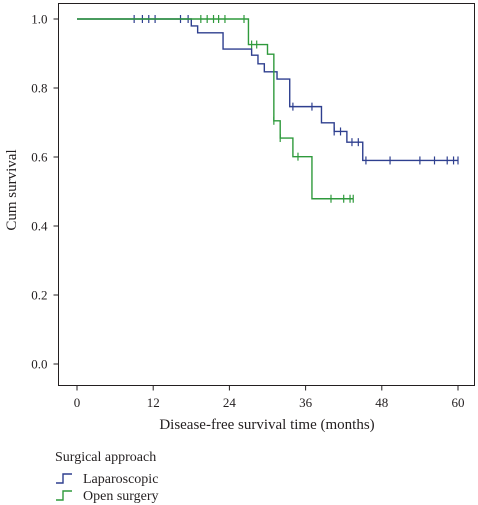 The height and width of the screenshot is (505, 478). I want to click on x-tick-label: 48, so click(381, 402).